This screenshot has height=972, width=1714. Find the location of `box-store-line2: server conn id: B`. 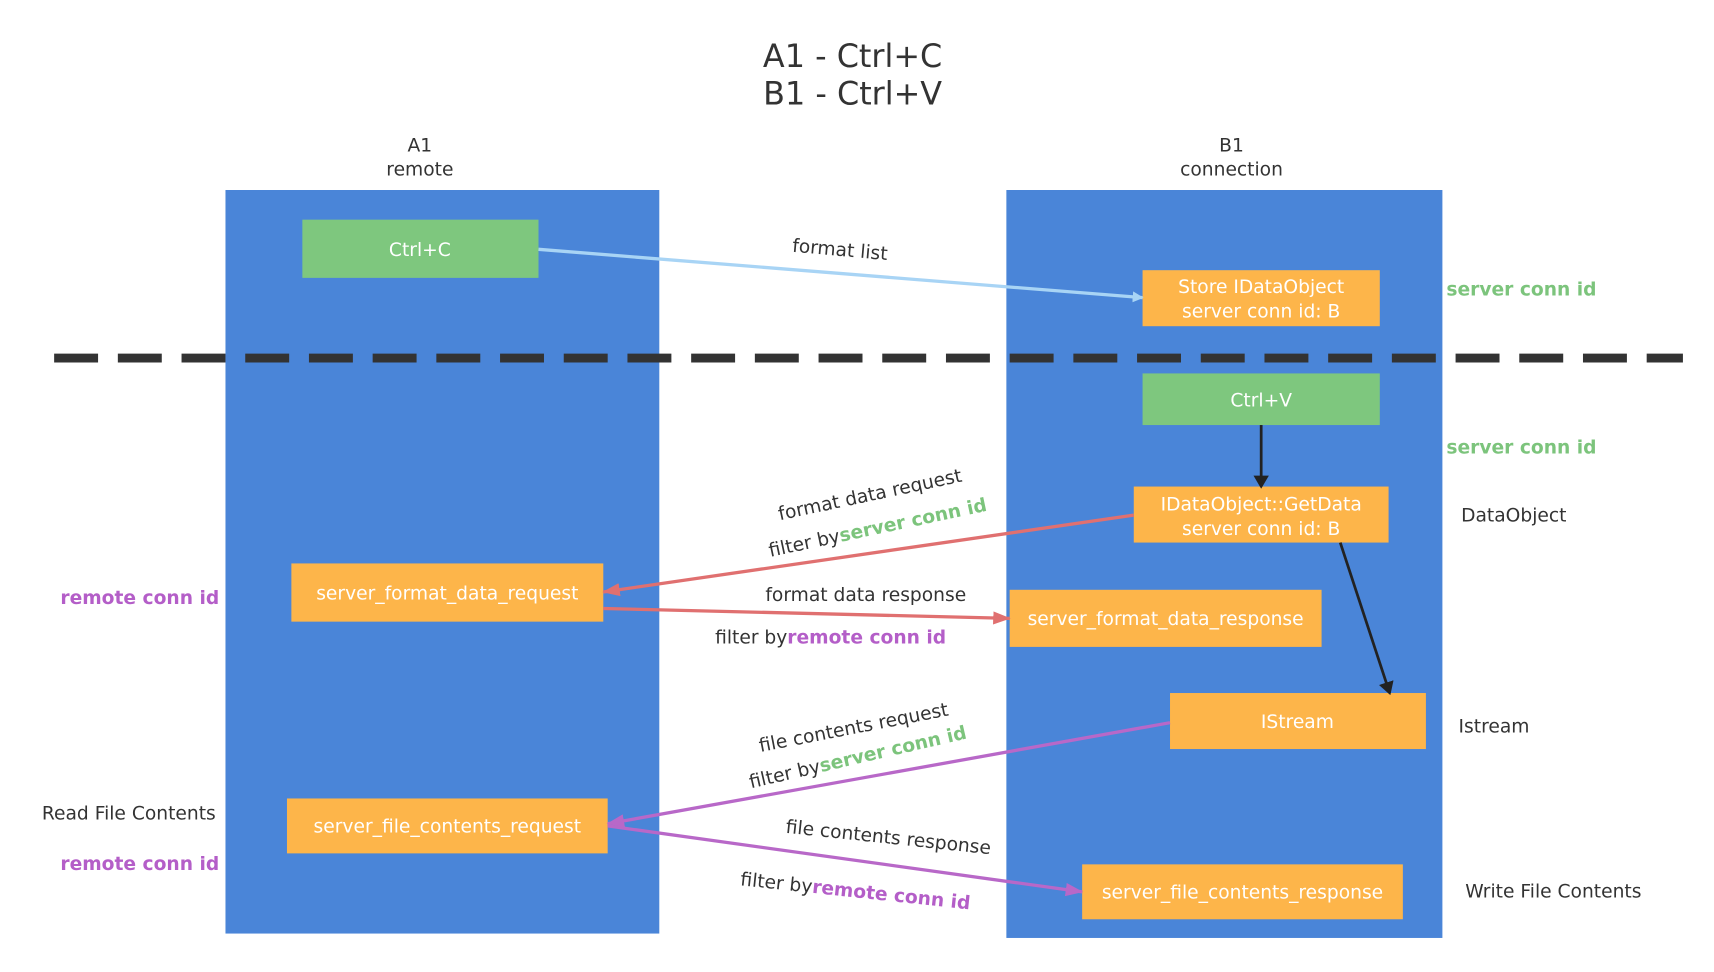

box-store-line2: server conn id: B is located at coordinates (1261, 311).